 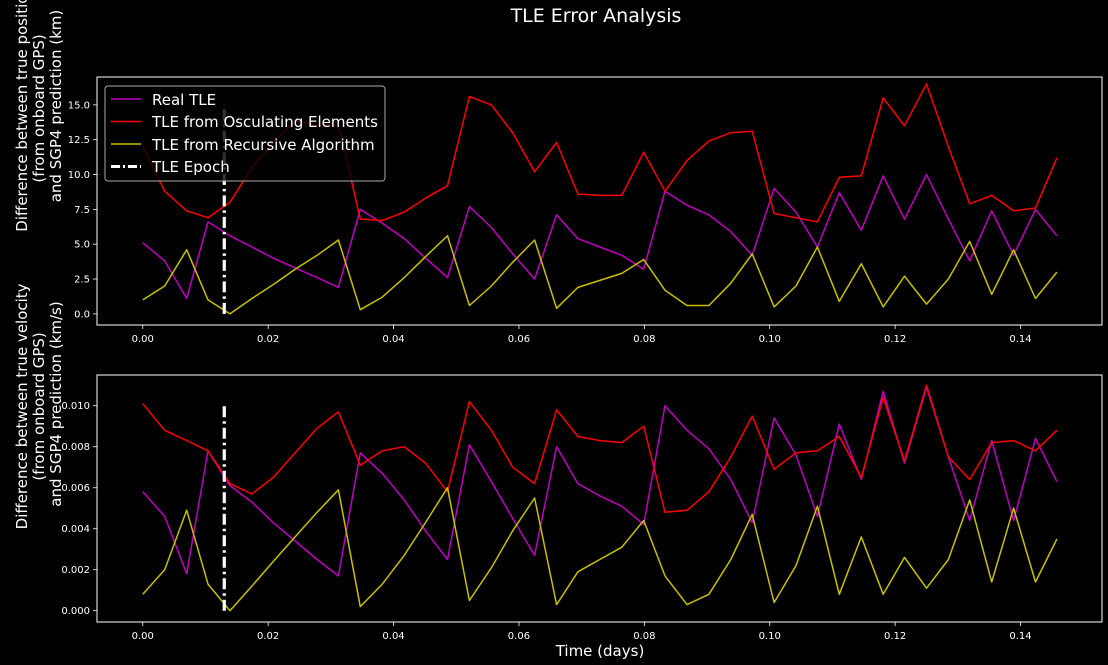 What do you see at coordinates (75, 488) in the screenshot?
I see `velocity-ytick-label: 0.006` at bounding box center [75, 488].